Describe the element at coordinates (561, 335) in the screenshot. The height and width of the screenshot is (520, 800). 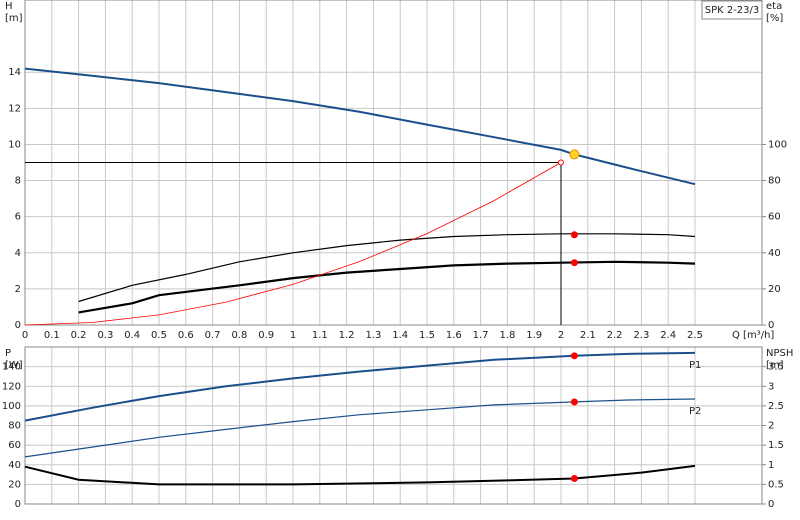
I see `x-tick-label: 2` at that location.